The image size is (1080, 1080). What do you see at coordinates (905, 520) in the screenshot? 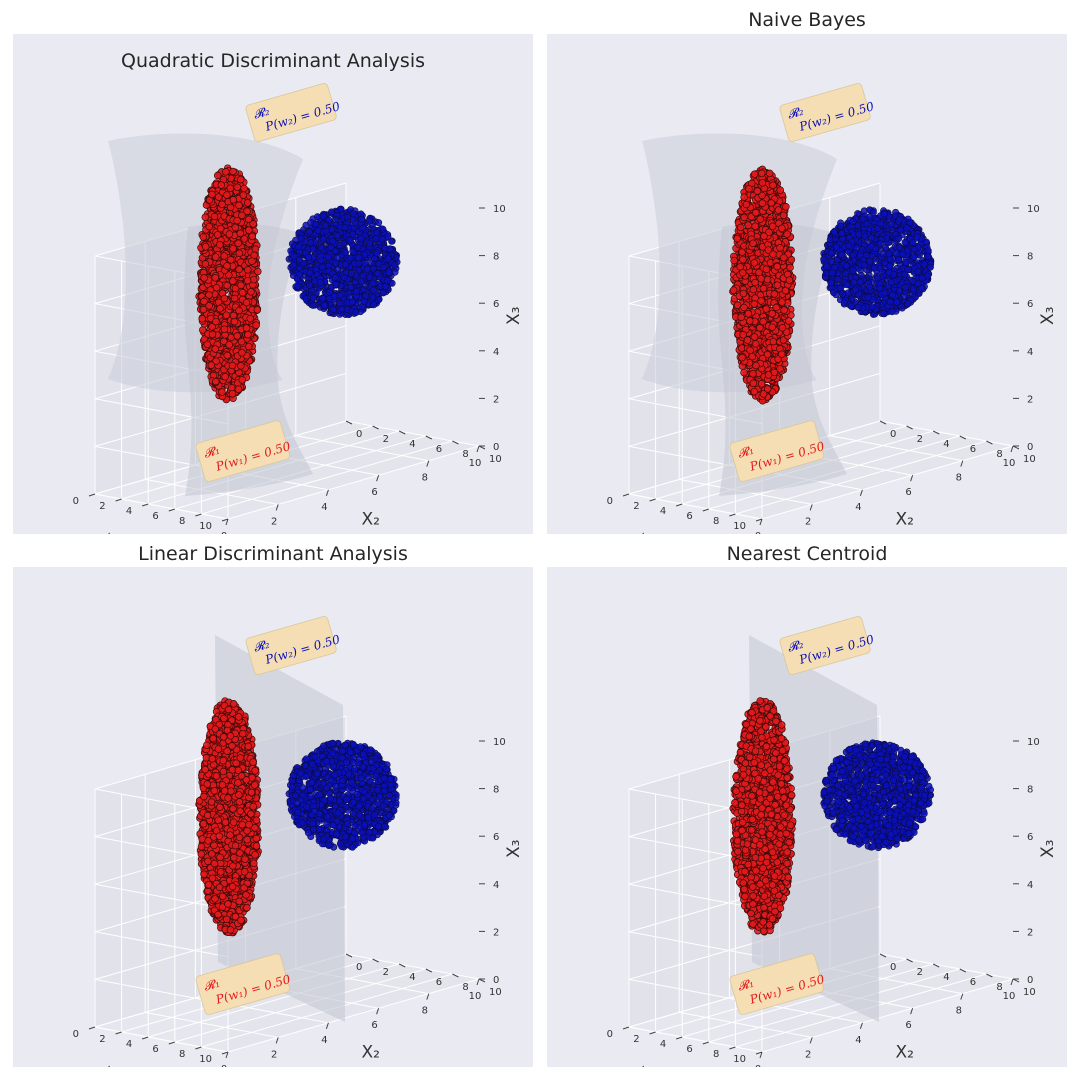
I see `x2-axis-label: X₂` at bounding box center [905, 520].